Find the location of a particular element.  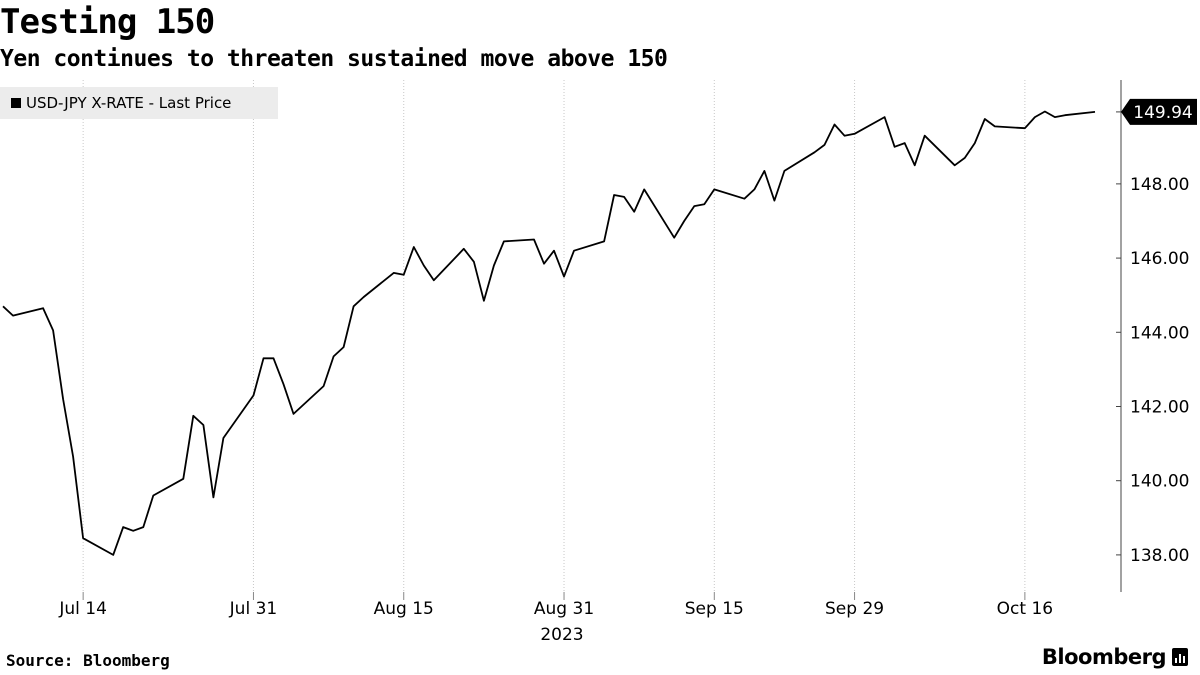

x-tick-label-4: Sep 15 is located at coordinates (714, 609).